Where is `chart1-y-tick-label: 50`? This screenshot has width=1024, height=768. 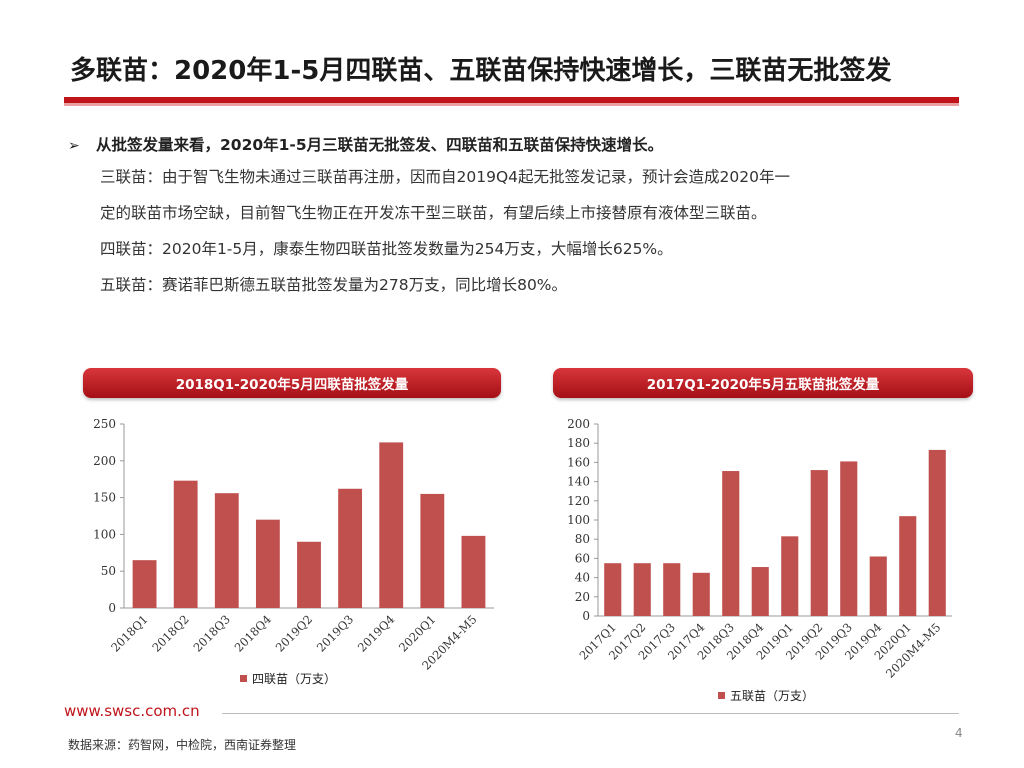 chart1-y-tick-label: 50 is located at coordinates (108, 571).